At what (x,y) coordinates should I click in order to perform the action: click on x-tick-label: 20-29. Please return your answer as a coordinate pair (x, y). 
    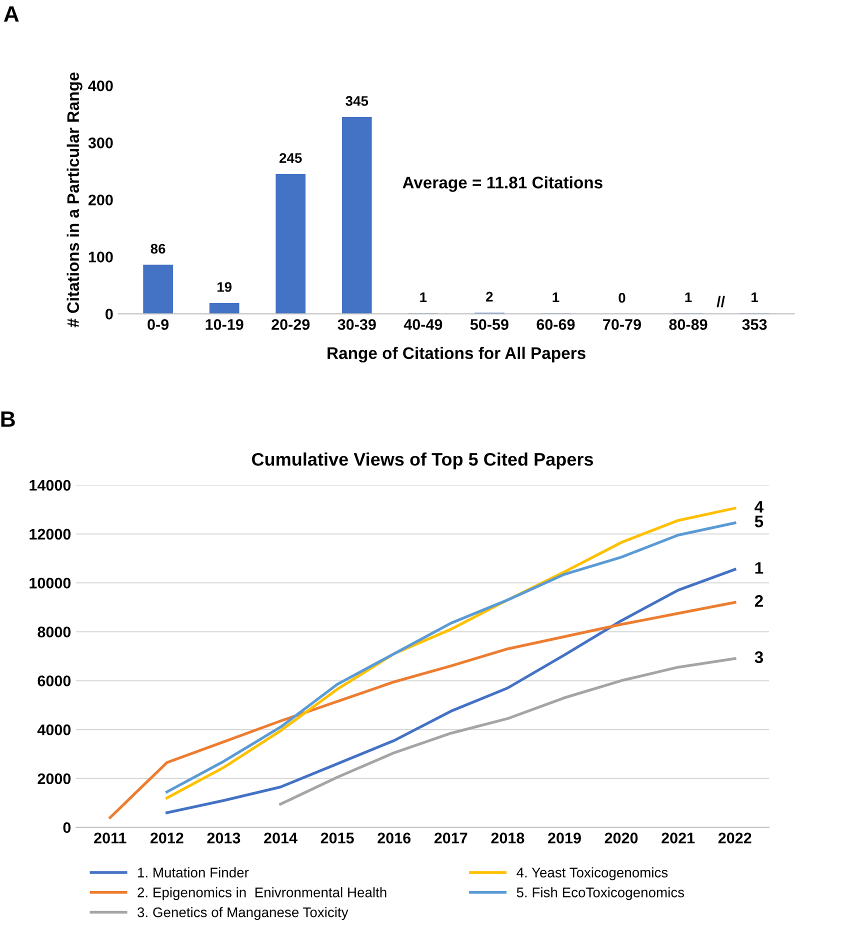
    Looking at the image, I should click on (291, 324).